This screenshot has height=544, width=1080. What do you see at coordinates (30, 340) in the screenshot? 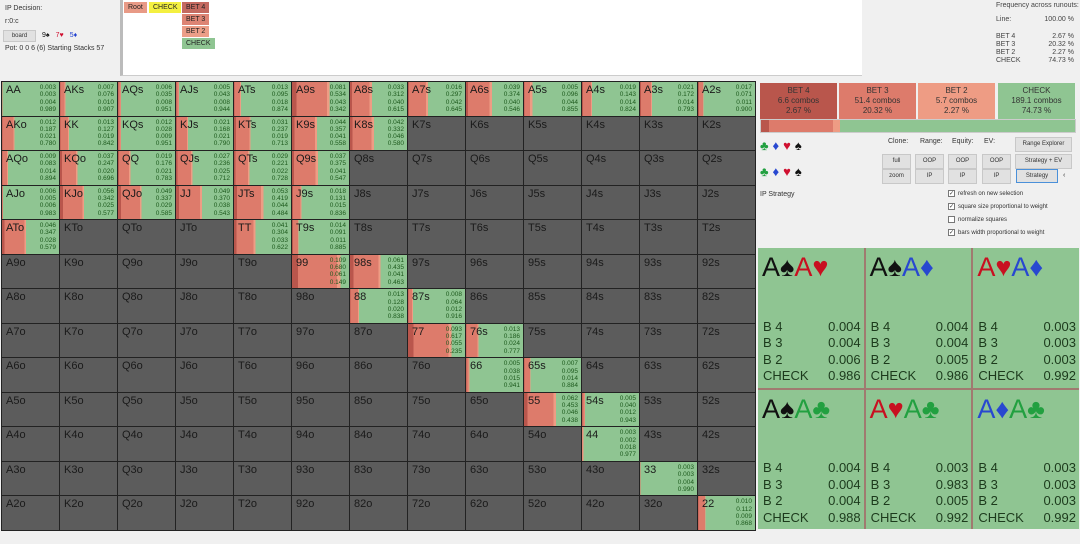
I see `hand-cell-A7o: A7o` at bounding box center [30, 340].